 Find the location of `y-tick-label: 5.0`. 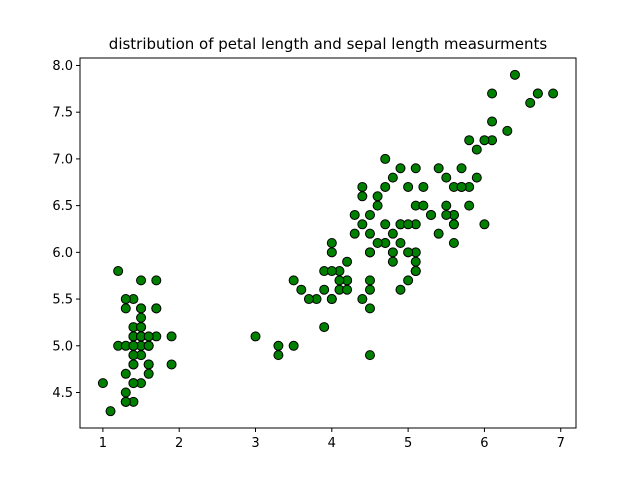

y-tick-label: 5.0 is located at coordinates (62, 346).